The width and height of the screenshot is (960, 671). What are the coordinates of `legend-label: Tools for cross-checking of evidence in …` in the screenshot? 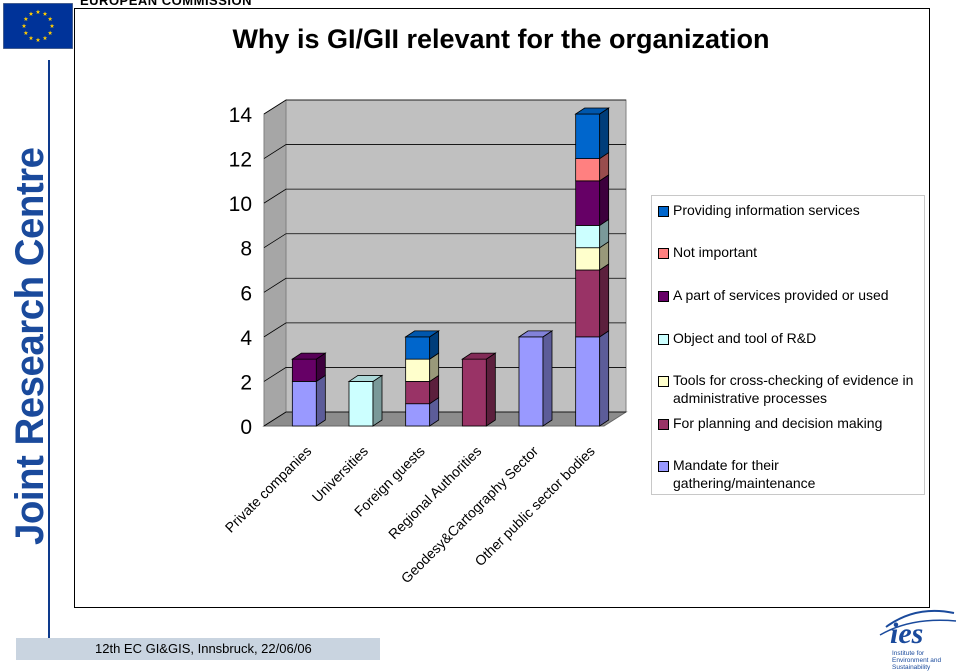 It's located at (793, 389).